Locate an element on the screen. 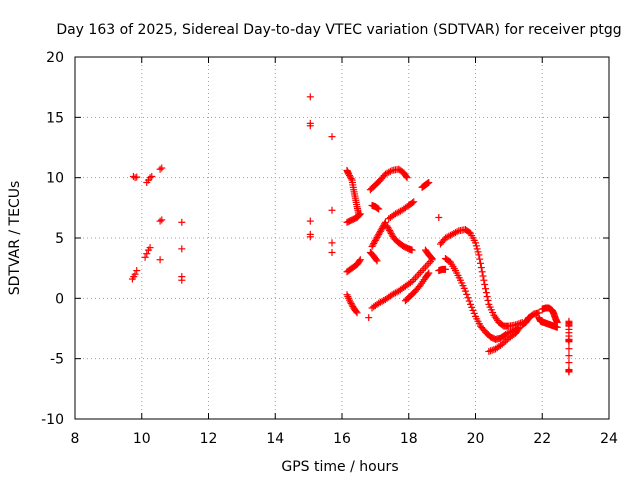 The width and height of the screenshot is (640, 480). y-tick-label: -5 is located at coordinates (57, 360).